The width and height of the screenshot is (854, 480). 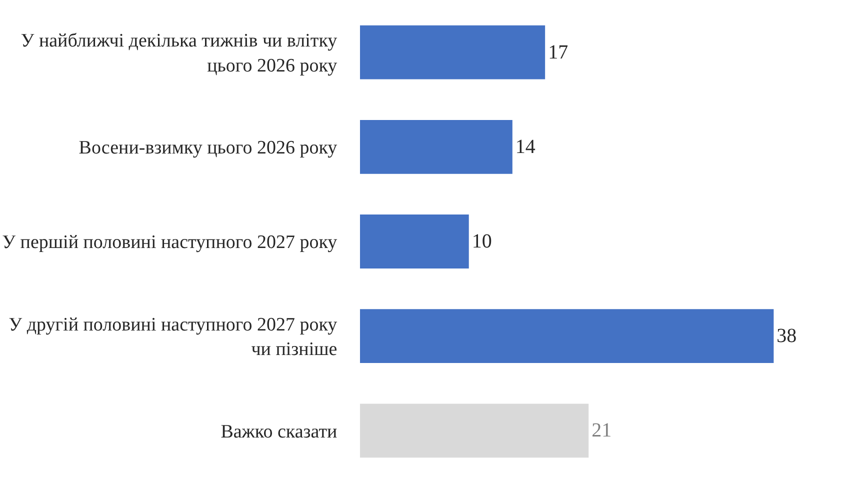 I want to click on y-tick-label: У найближчі декілька тижнів чи влітку цього 2026 року, so click(x=179, y=53).